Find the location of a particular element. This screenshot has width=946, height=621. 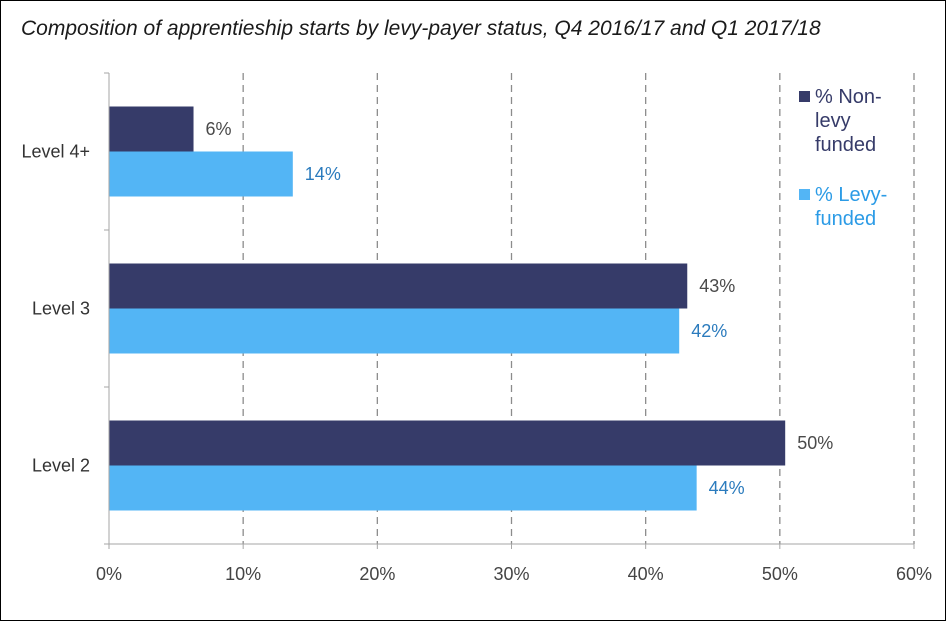

legend-swatch-non-levy is located at coordinates (804, 96).